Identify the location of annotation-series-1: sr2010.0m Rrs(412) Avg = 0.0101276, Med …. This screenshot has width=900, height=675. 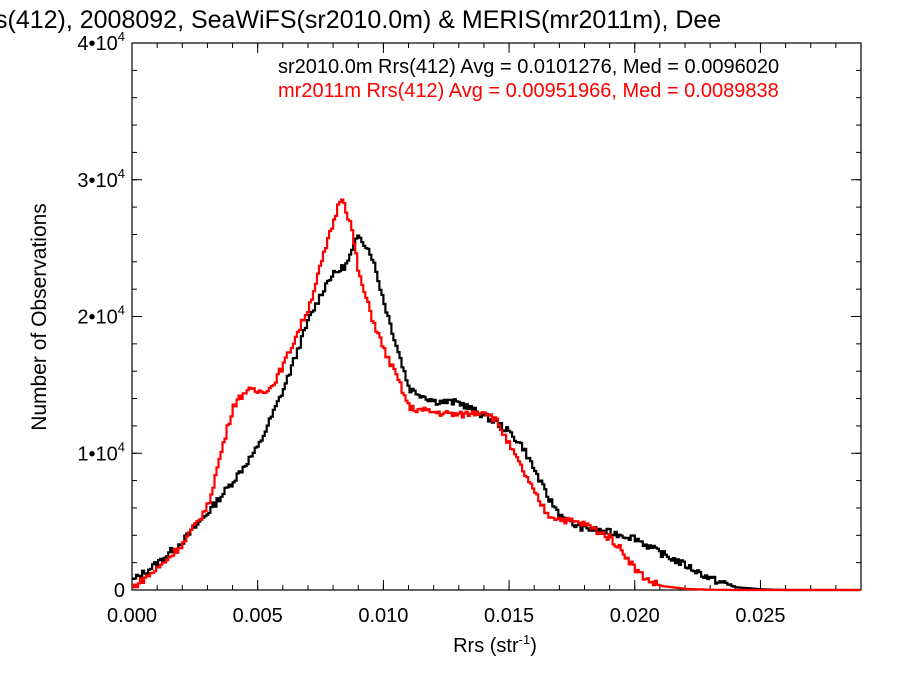
(528, 67).